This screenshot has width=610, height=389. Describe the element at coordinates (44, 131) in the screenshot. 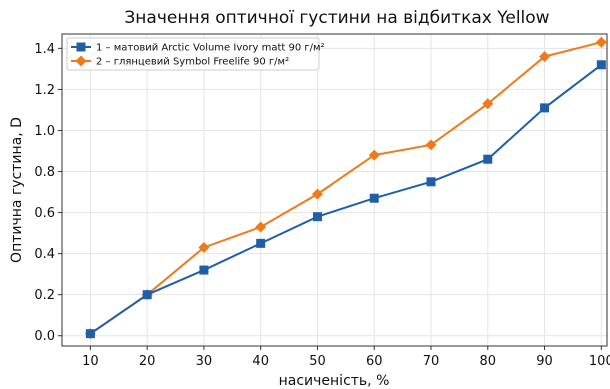

I see `y-tick-label: 1.0` at that location.